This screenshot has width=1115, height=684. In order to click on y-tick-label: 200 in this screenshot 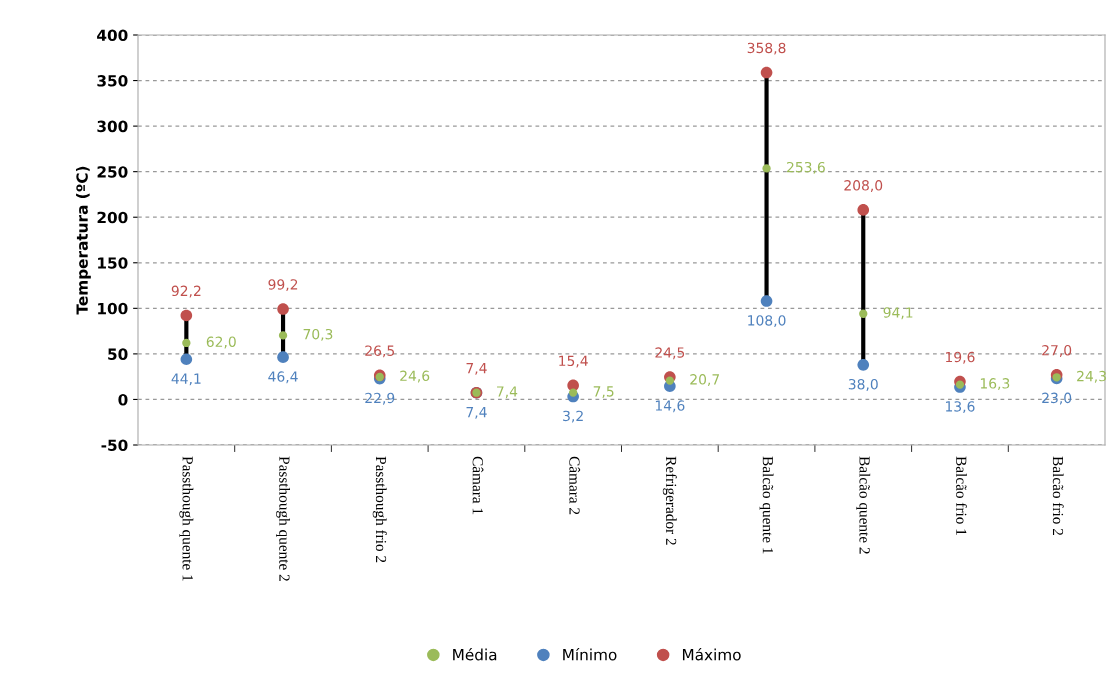, I will do `click(112, 217)`.